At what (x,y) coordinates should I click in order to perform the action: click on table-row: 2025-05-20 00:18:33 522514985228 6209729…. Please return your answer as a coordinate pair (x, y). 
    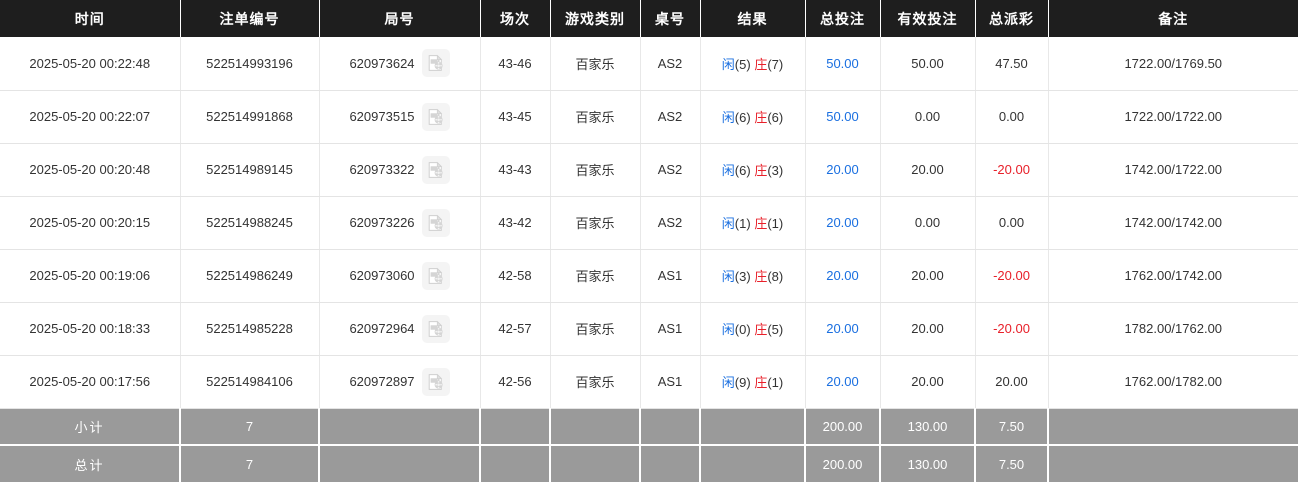
    Looking at the image, I should click on (649, 329).